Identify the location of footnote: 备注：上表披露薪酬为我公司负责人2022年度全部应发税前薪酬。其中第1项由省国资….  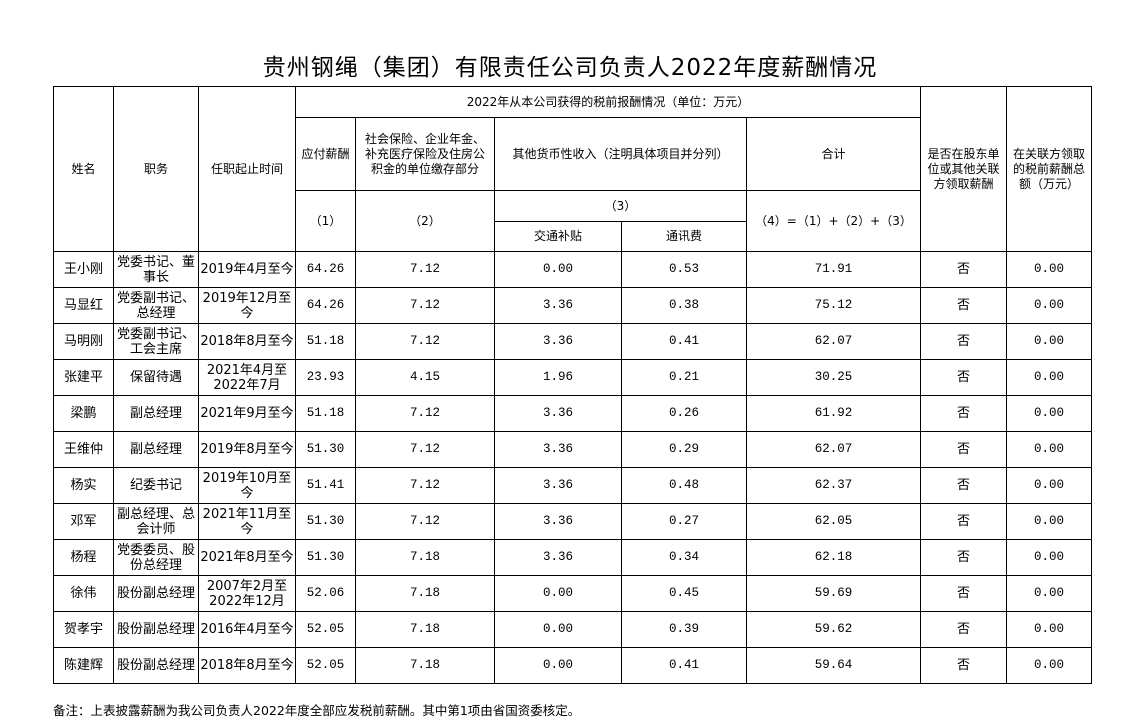
(317, 710).